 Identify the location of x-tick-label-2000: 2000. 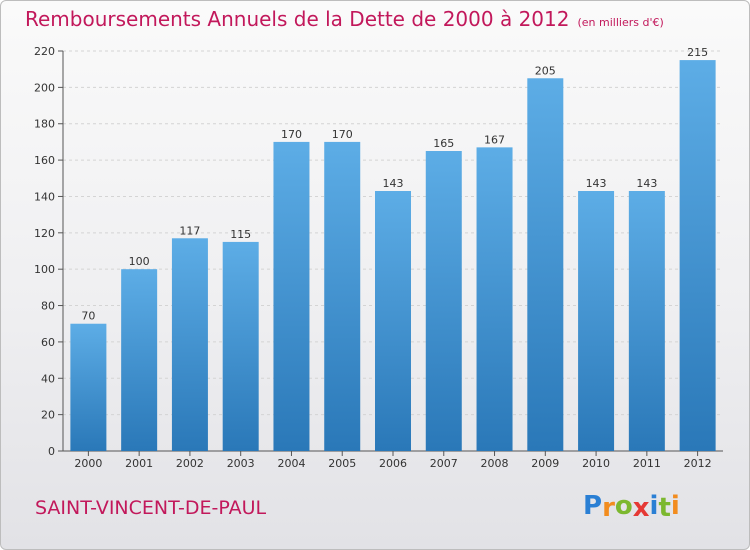
(88, 463).